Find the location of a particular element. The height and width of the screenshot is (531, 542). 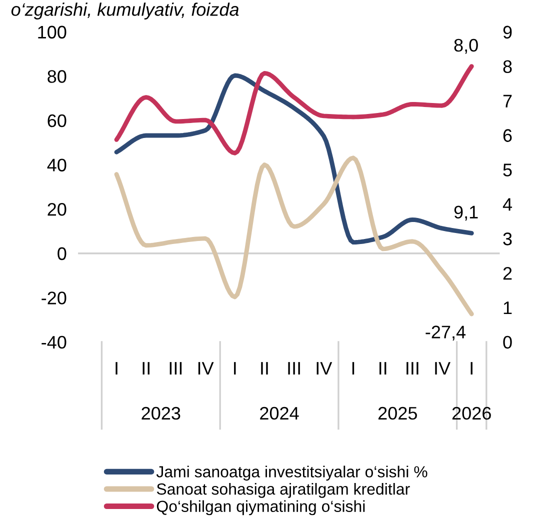

y2-tick-label: 0 is located at coordinates (507, 342).